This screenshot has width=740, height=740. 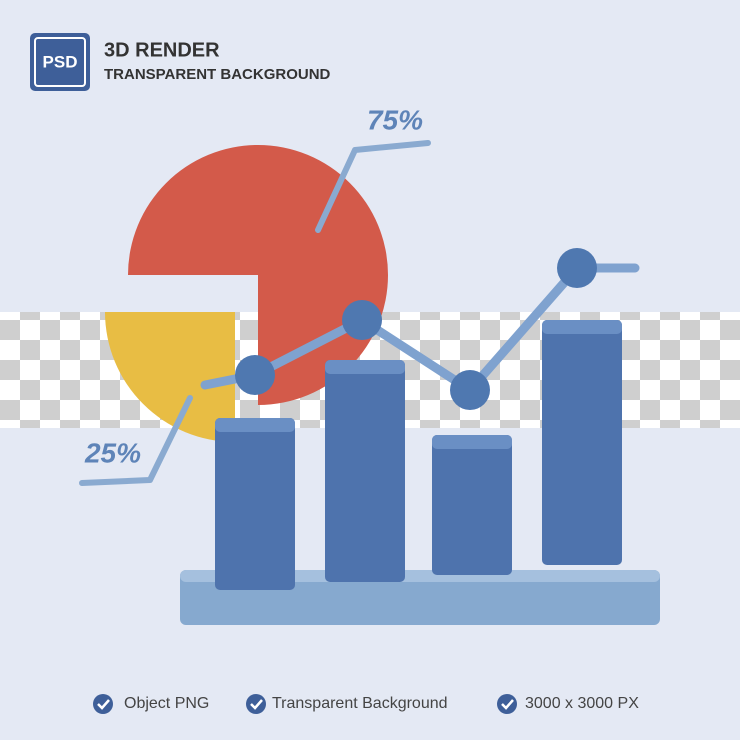 What do you see at coordinates (420, 576) in the screenshot?
I see `bar-base-top` at bounding box center [420, 576].